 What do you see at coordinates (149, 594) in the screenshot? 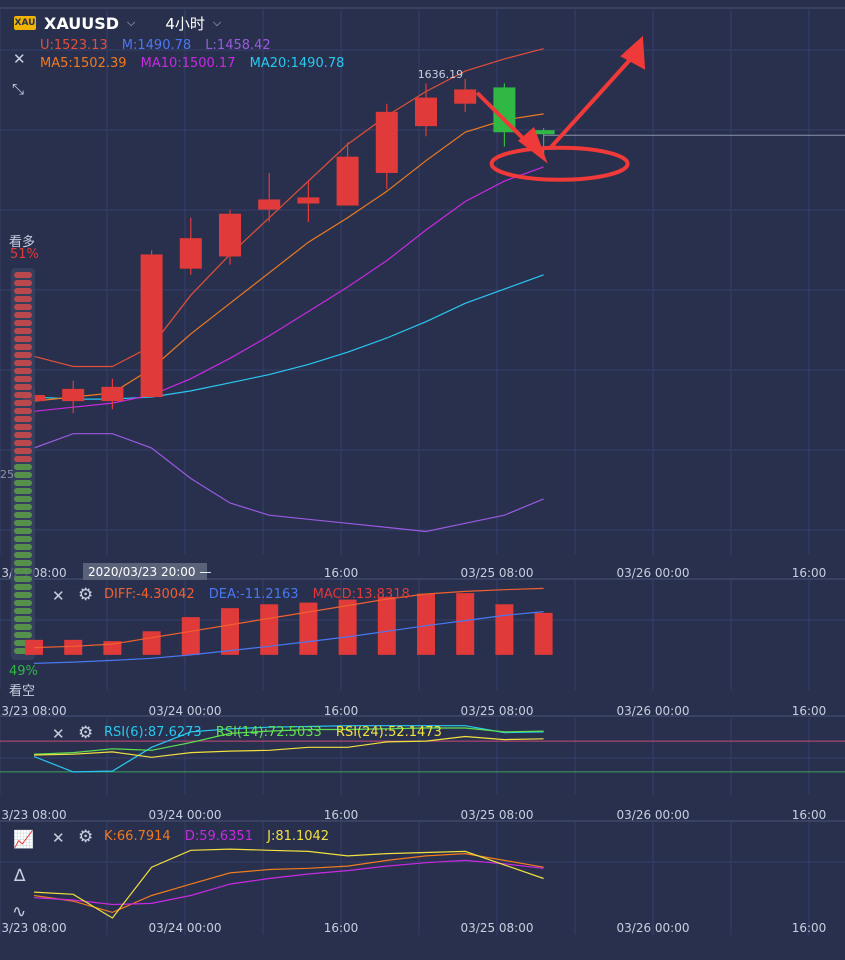
I see `diff-value: DIFF:-4.30042` at bounding box center [149, 594].